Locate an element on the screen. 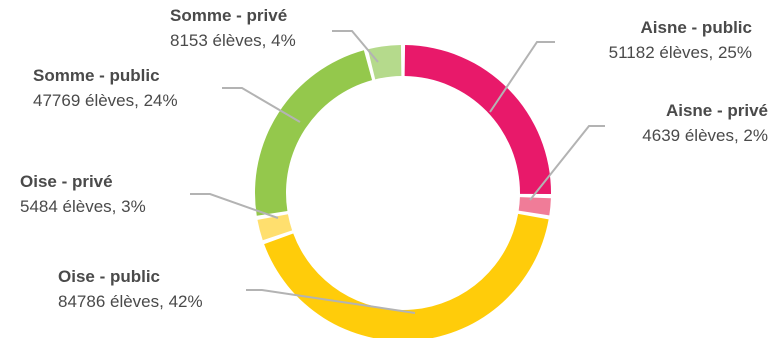 This screenshot has height=338, width=770. donut-slice-aisne-privé is located at coordinates (534, 206).